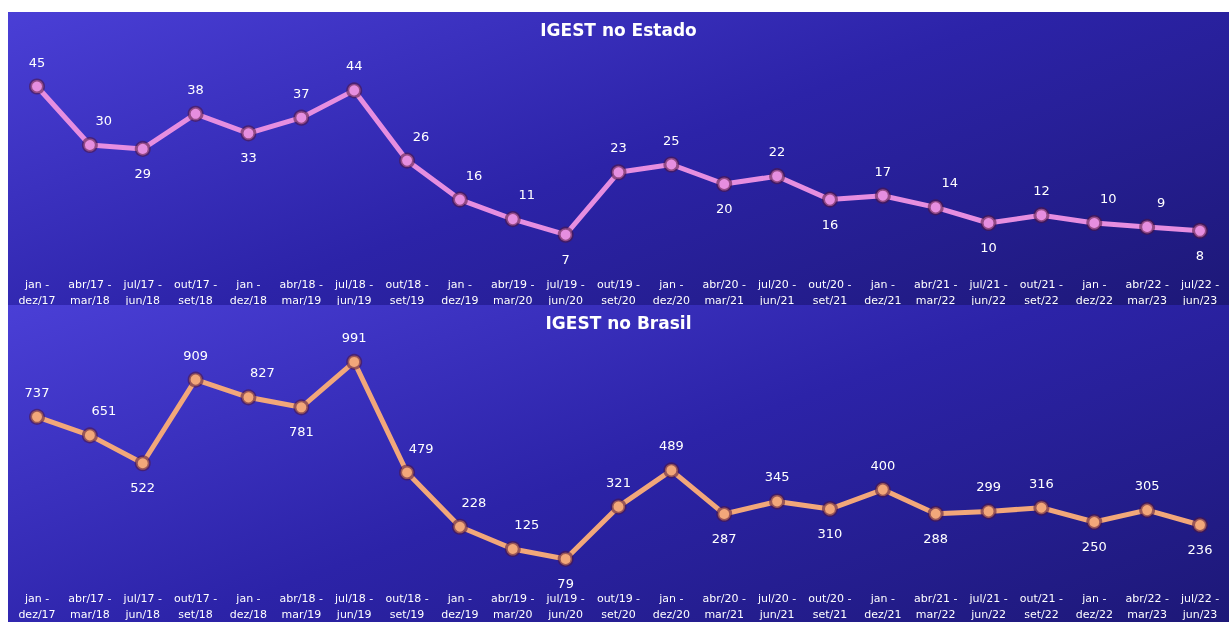 The image size is (1229, 622). What do you see at coordinates (421, 136) in the screenshot?
I see `data-label: 26` at bounding box center [421, 136].